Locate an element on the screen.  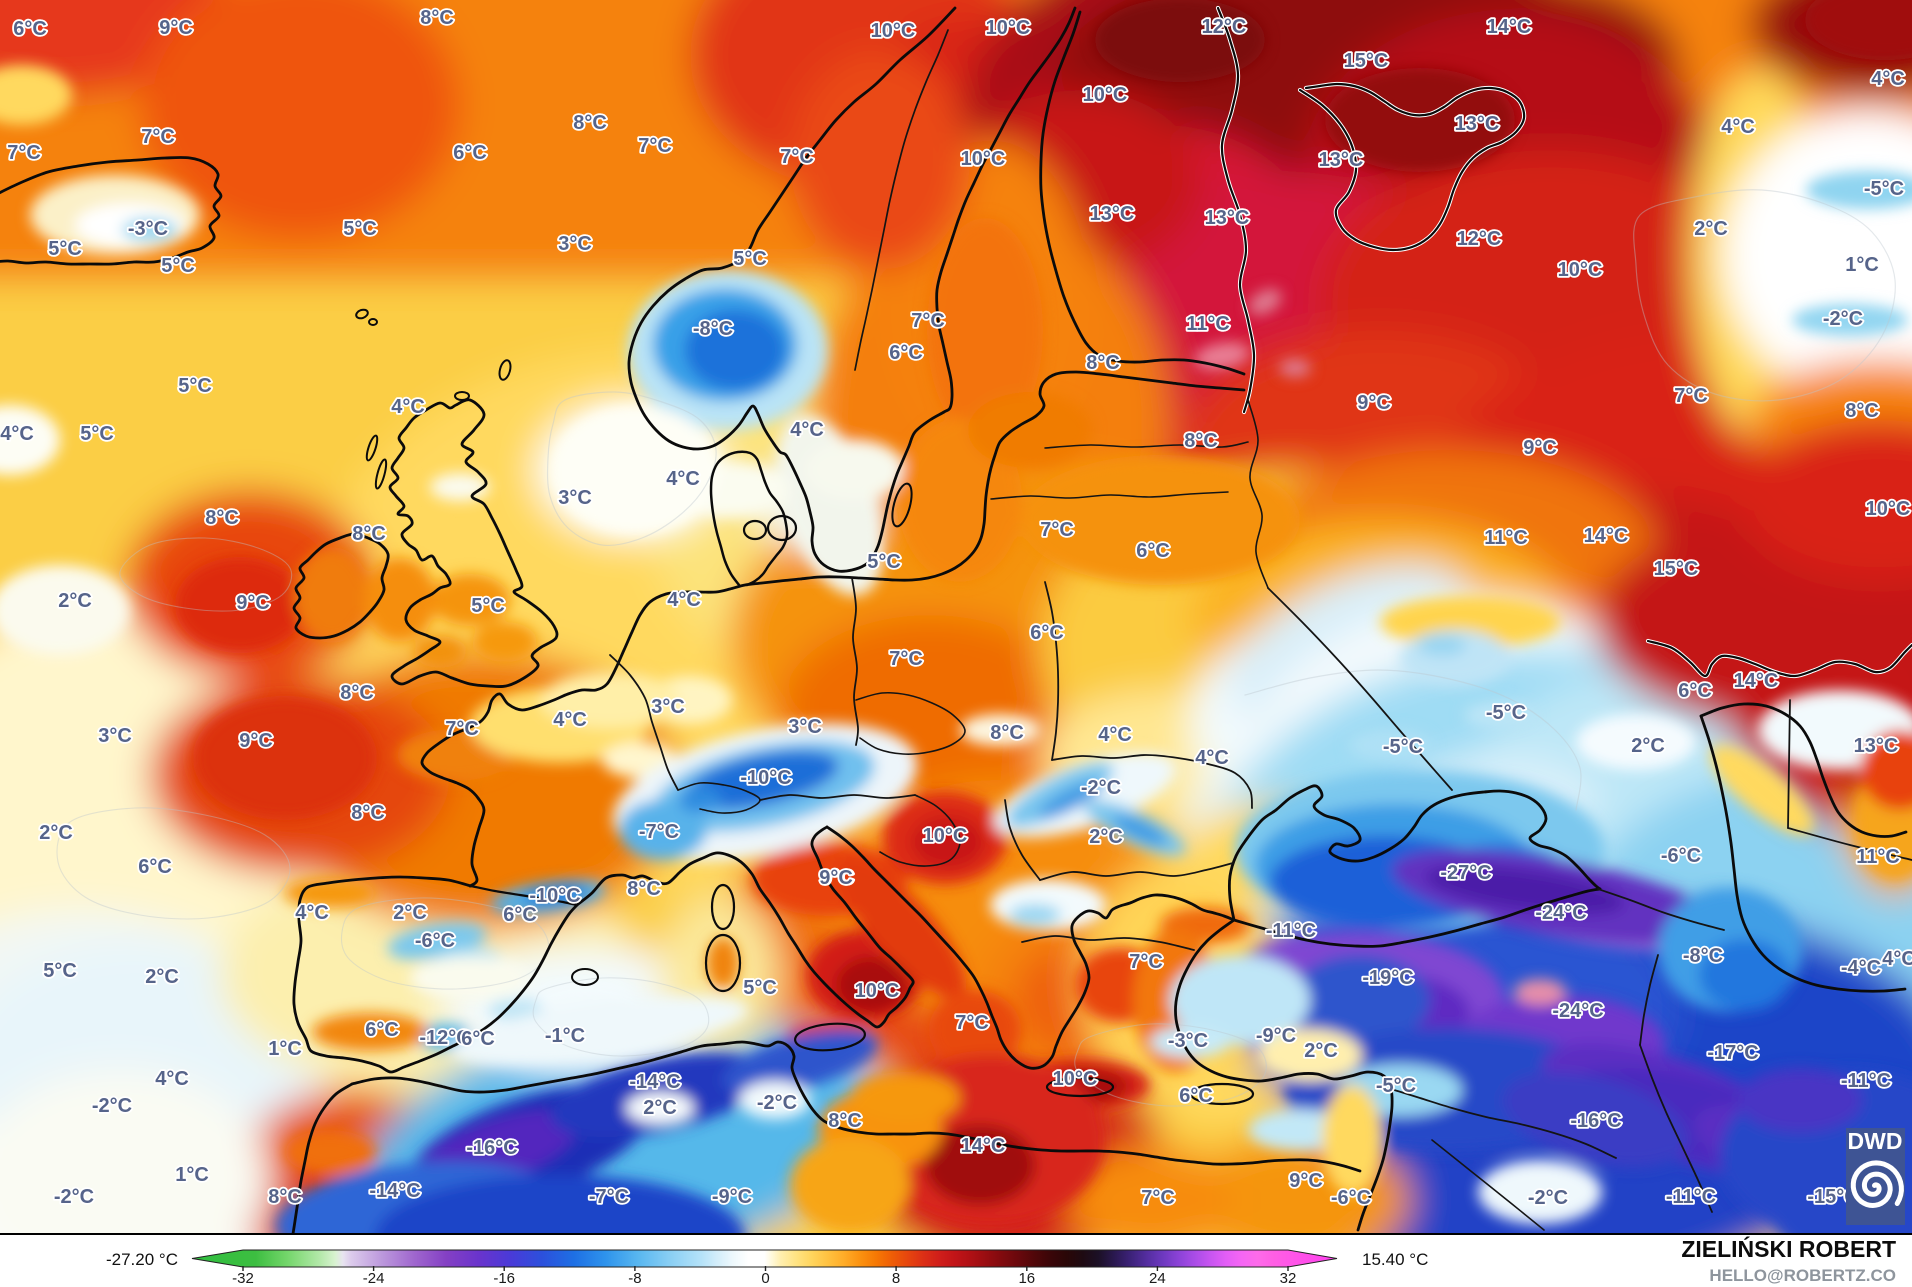
svg-text: 0 is located at coordinates (765, 1278).